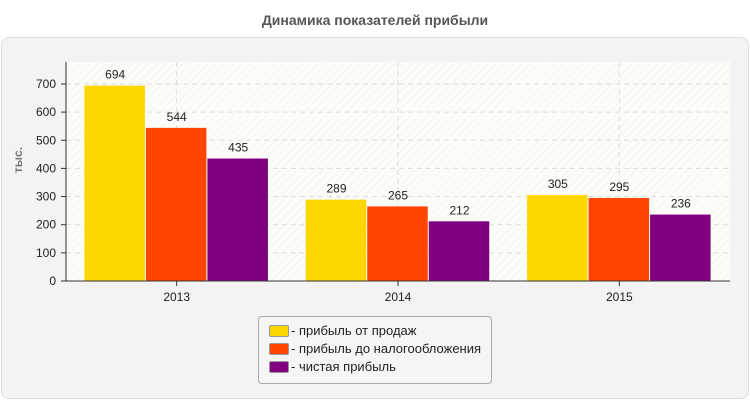  What do you see at coordinates (336, 189) in the screenshot?
I see `data-label: 289` at bounding box center [336, 189].